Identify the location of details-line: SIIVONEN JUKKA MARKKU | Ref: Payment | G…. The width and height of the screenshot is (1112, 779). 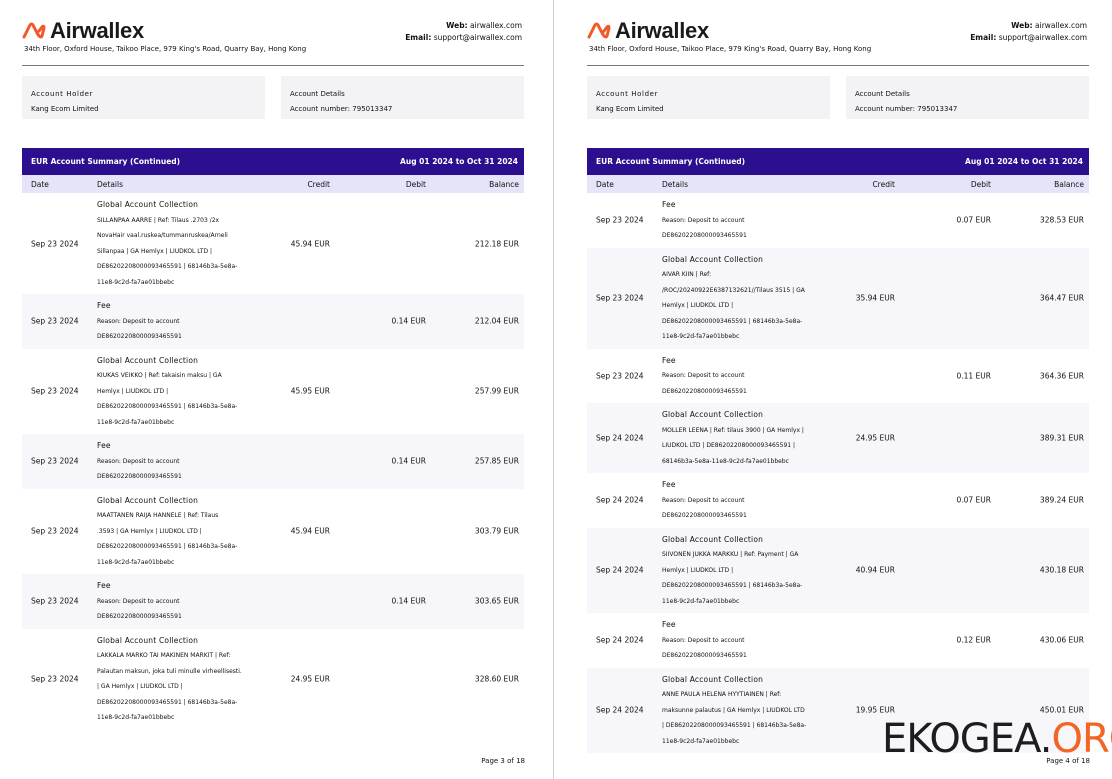
(730, 554).